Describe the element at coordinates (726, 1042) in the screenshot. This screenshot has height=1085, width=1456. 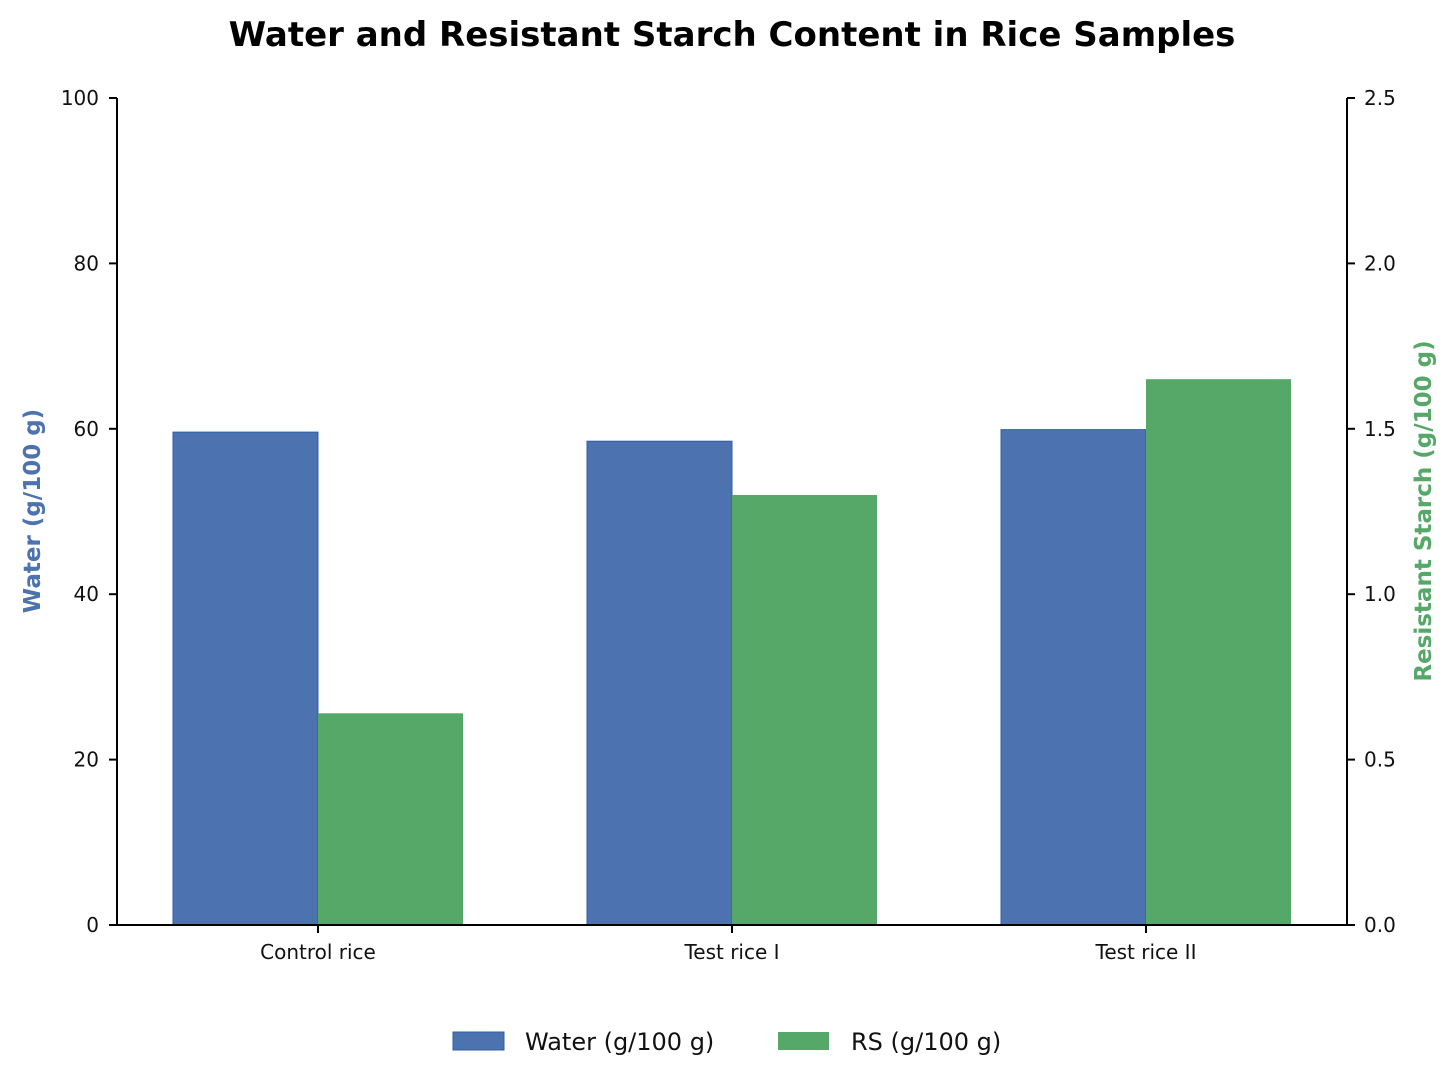
I see `legend: Water (g/100 g) RS (g/100 g)` at that location.